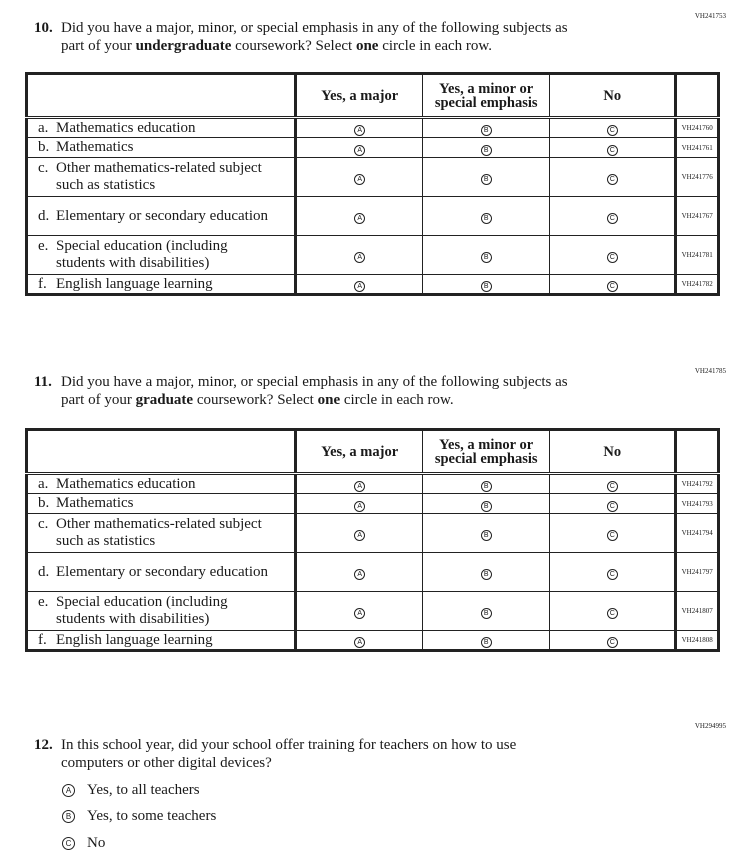 The width and height of the screenshot is (743, 865). What do you see at coordinates (43, 168) in the screenshot?
I see `row-letter: c.` at bounding box center [43, 168].